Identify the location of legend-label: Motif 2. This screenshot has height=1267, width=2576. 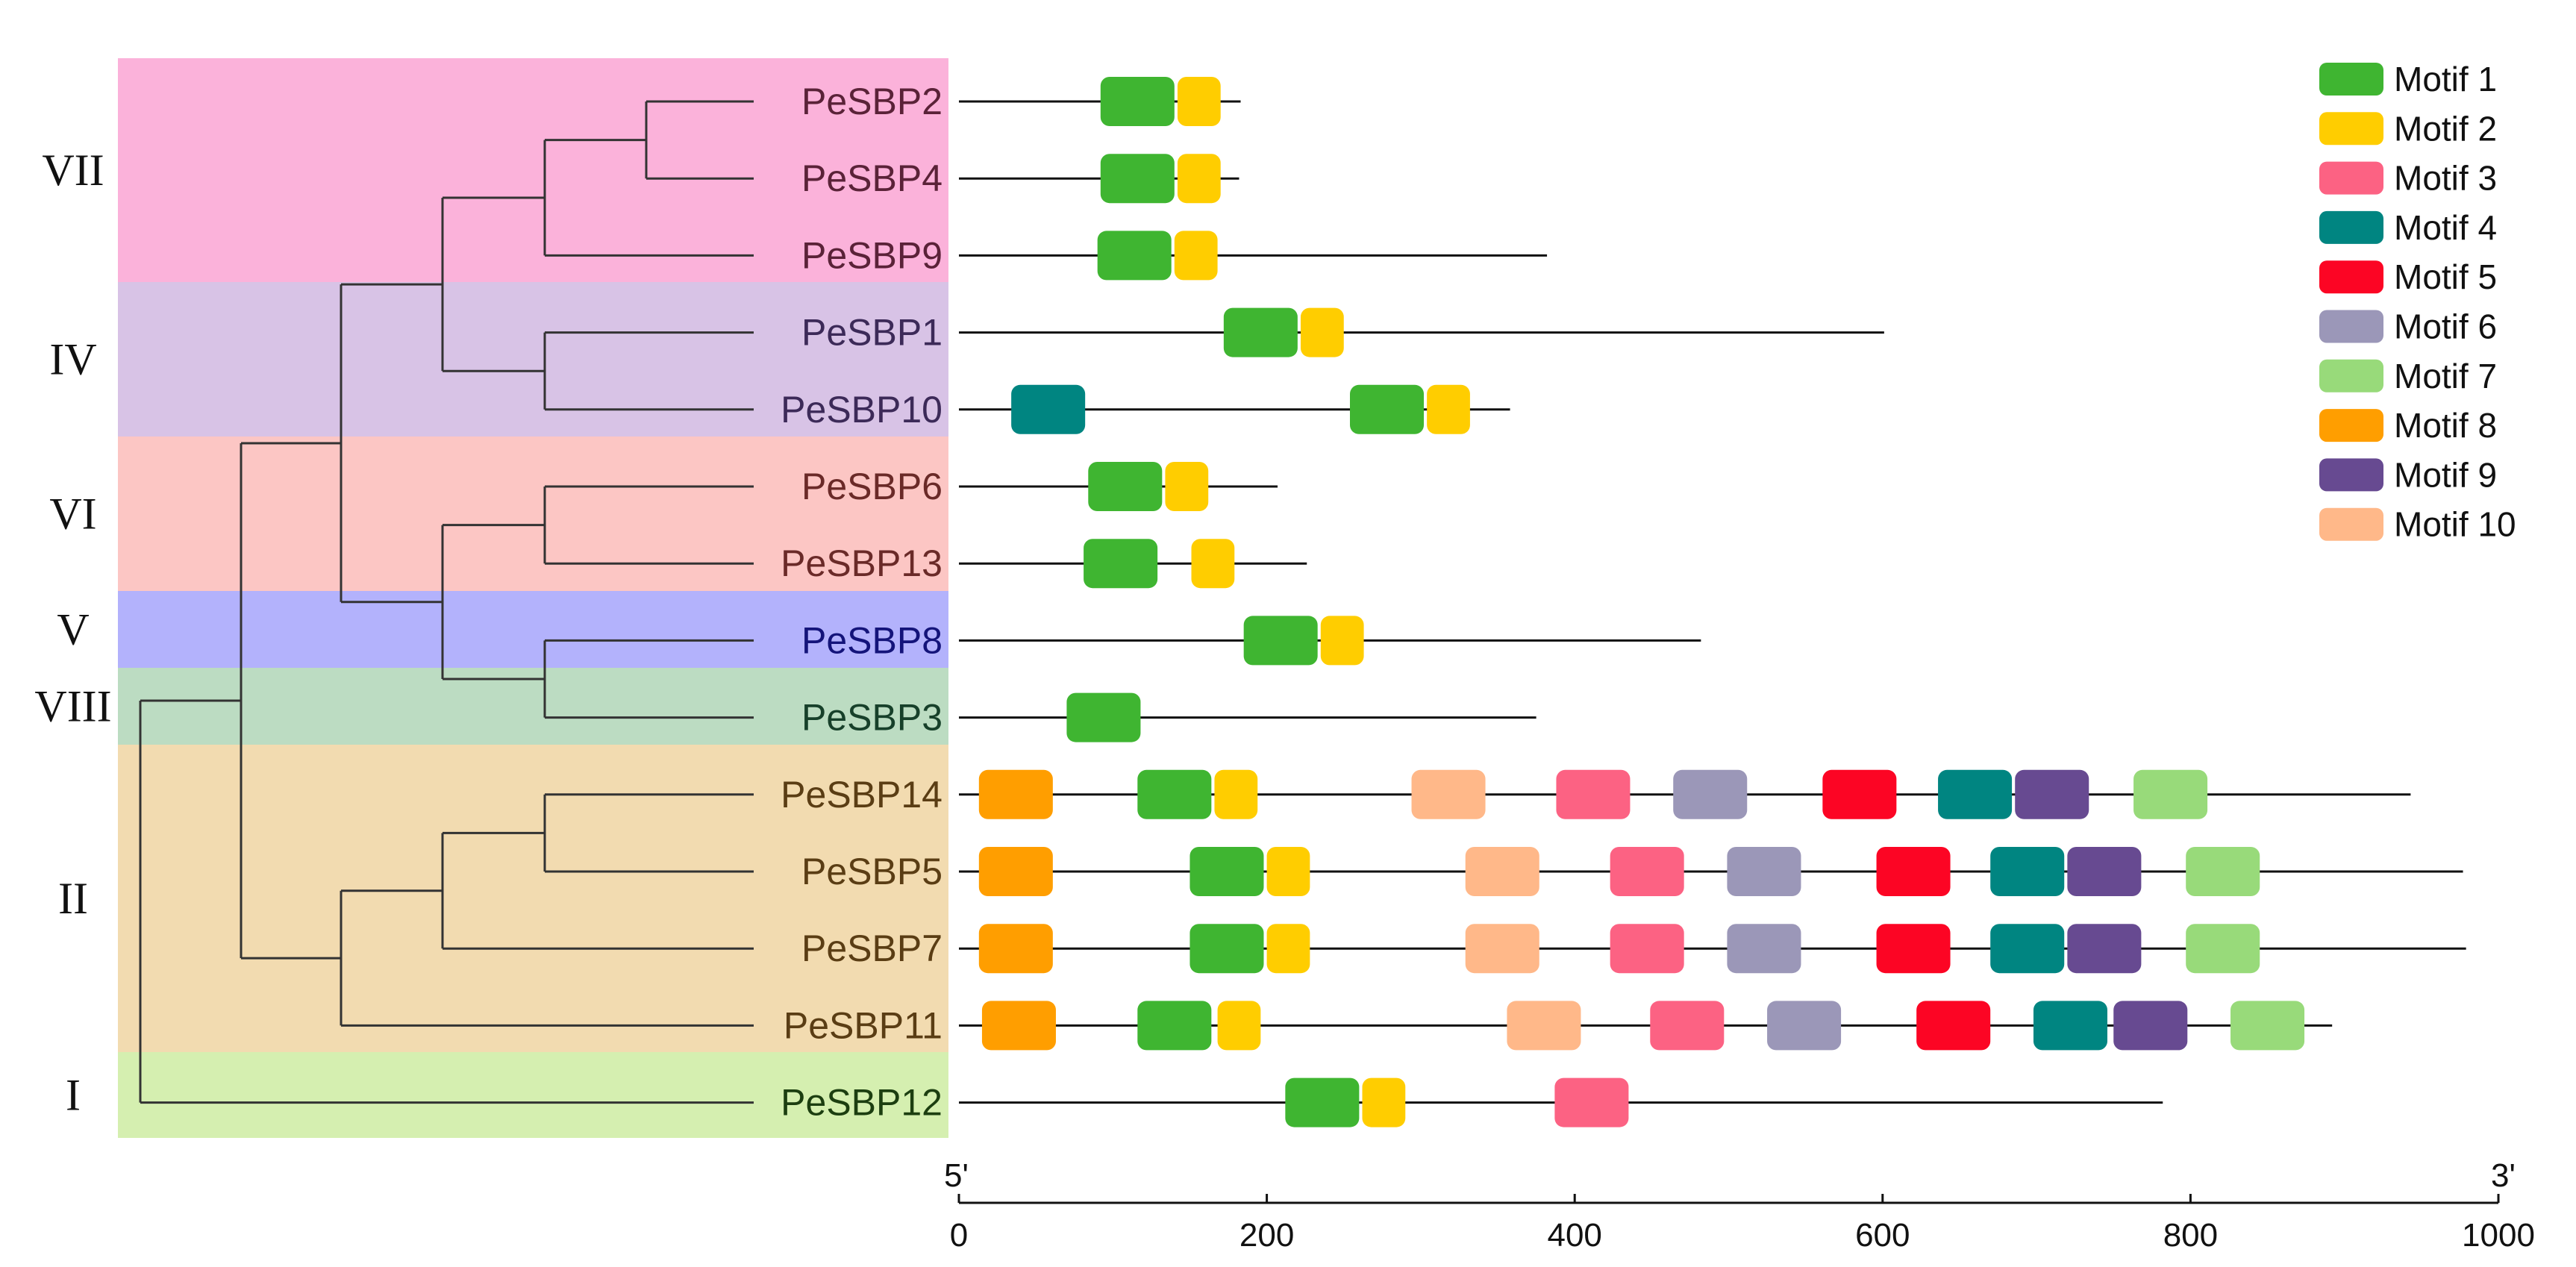
(2445, 128).